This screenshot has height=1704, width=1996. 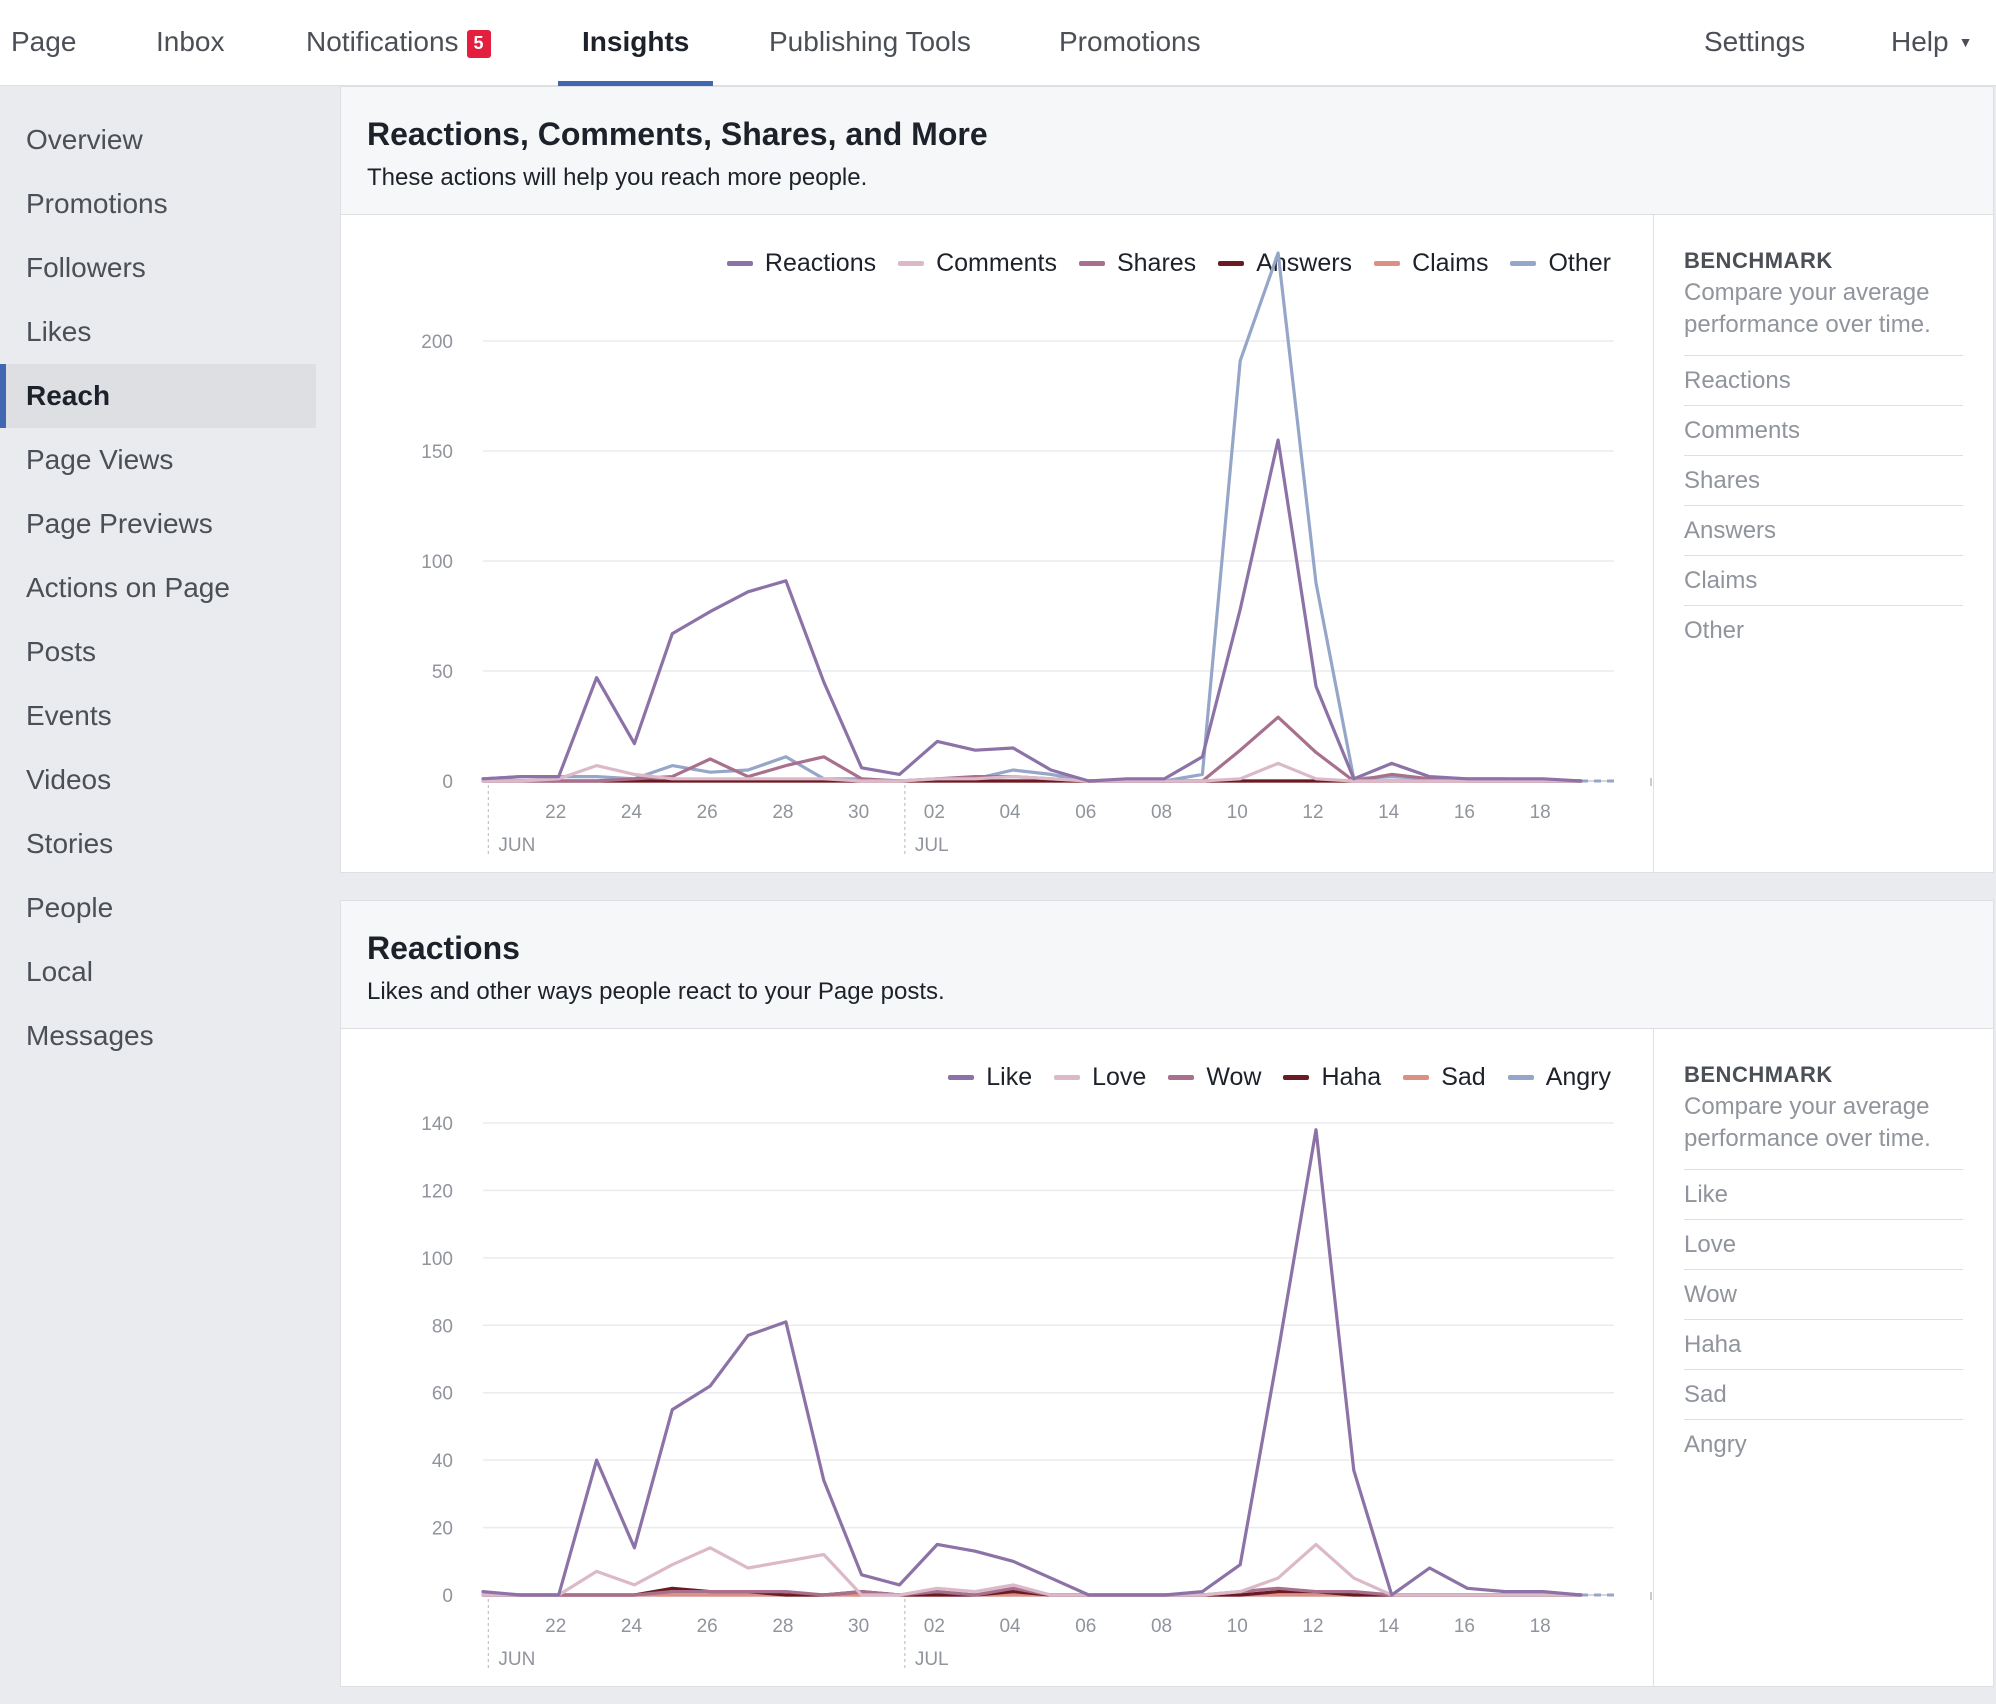 What do you see at coordinates (398, 43) in the screenshot?
I see `nav-tab-notifications: Notifications 5` at bounding box center [398, 43].